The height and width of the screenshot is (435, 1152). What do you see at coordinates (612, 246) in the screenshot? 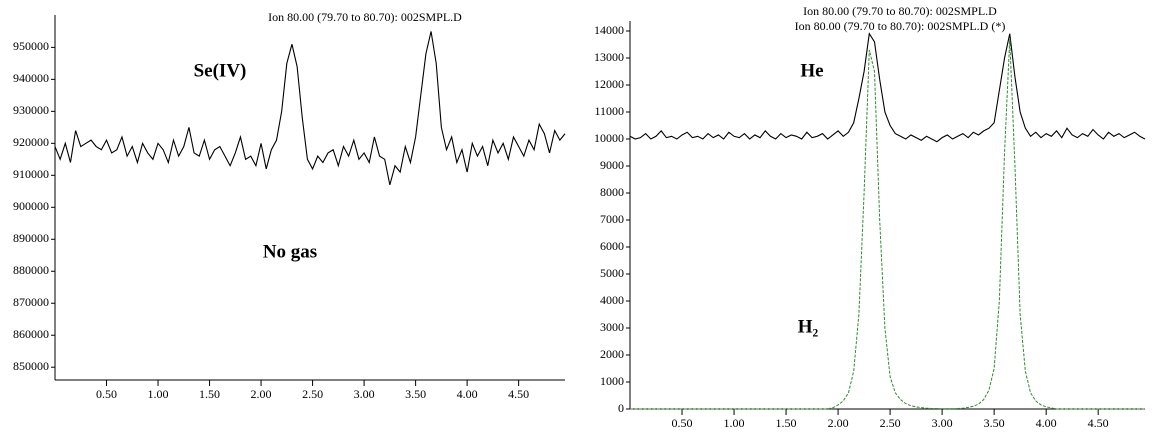
I see `y-tick-label: 6000` at bounding box center [612, 246].